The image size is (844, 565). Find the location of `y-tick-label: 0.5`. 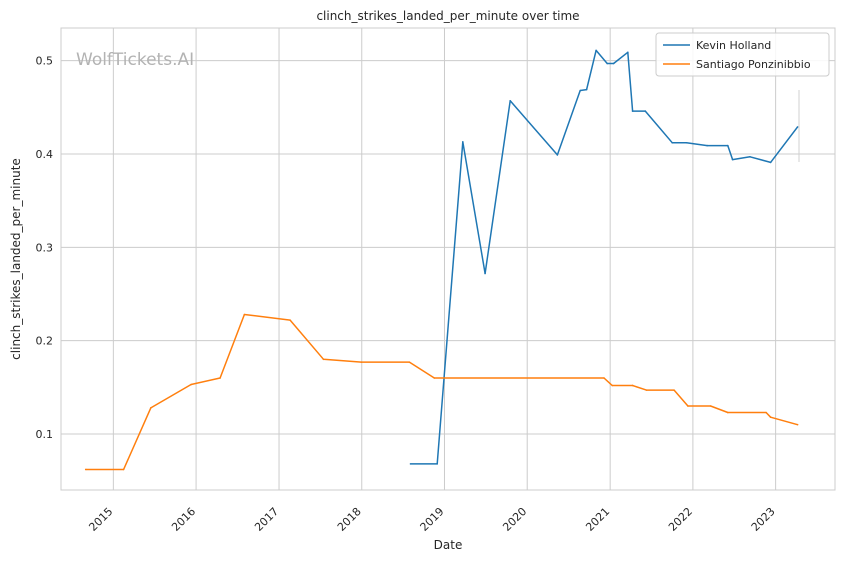

y-tick-label: 0.5 is located at coordinates (45, 61).